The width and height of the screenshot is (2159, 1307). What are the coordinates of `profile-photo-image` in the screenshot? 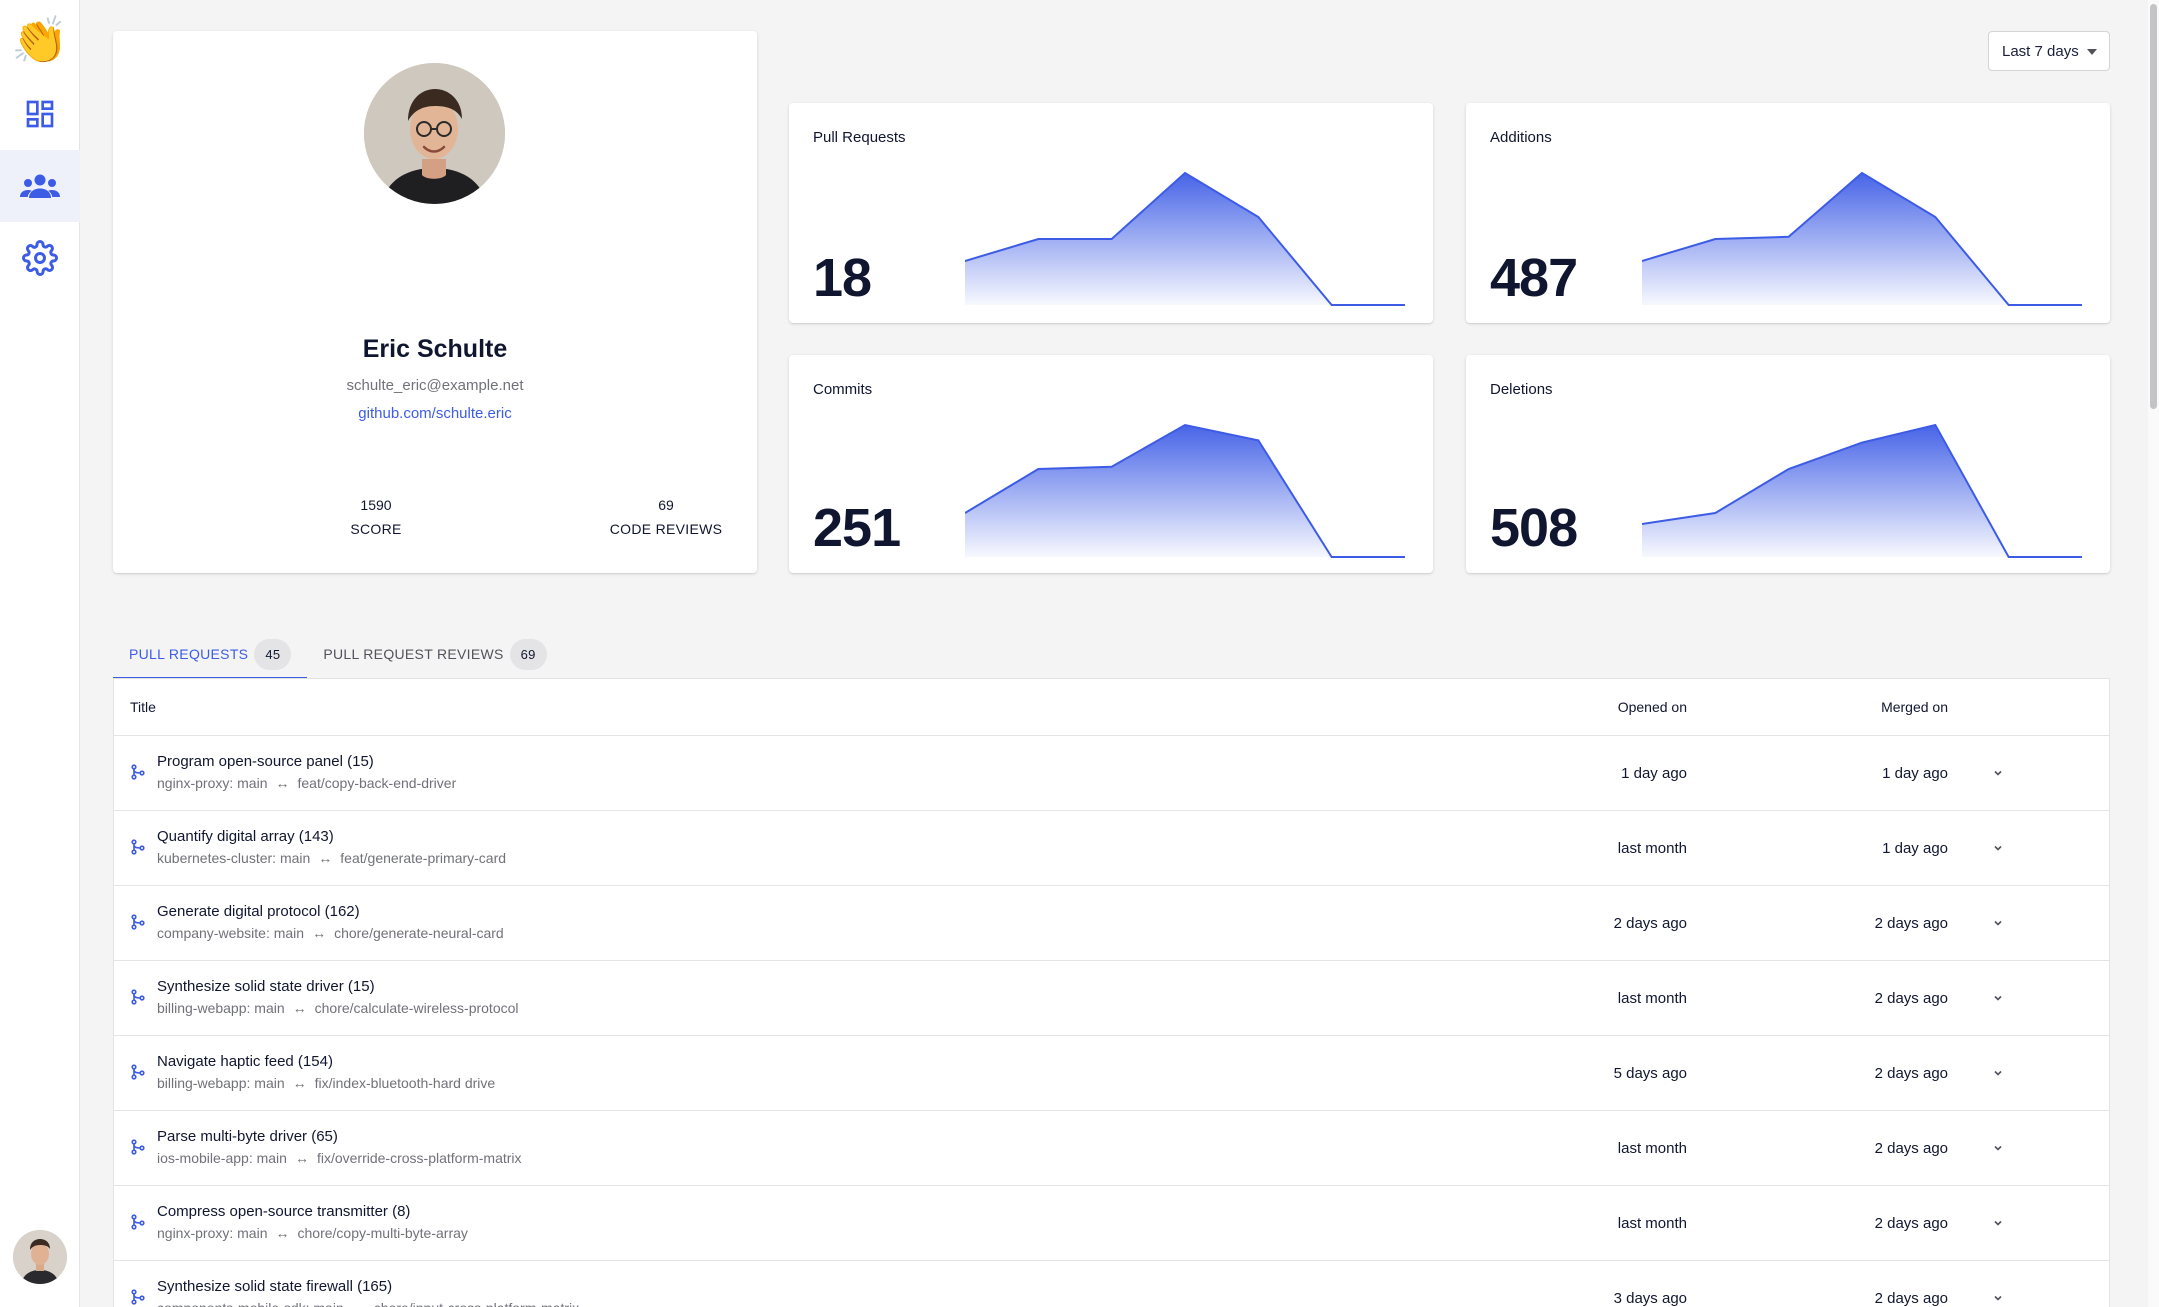 It's located at (434, 133).